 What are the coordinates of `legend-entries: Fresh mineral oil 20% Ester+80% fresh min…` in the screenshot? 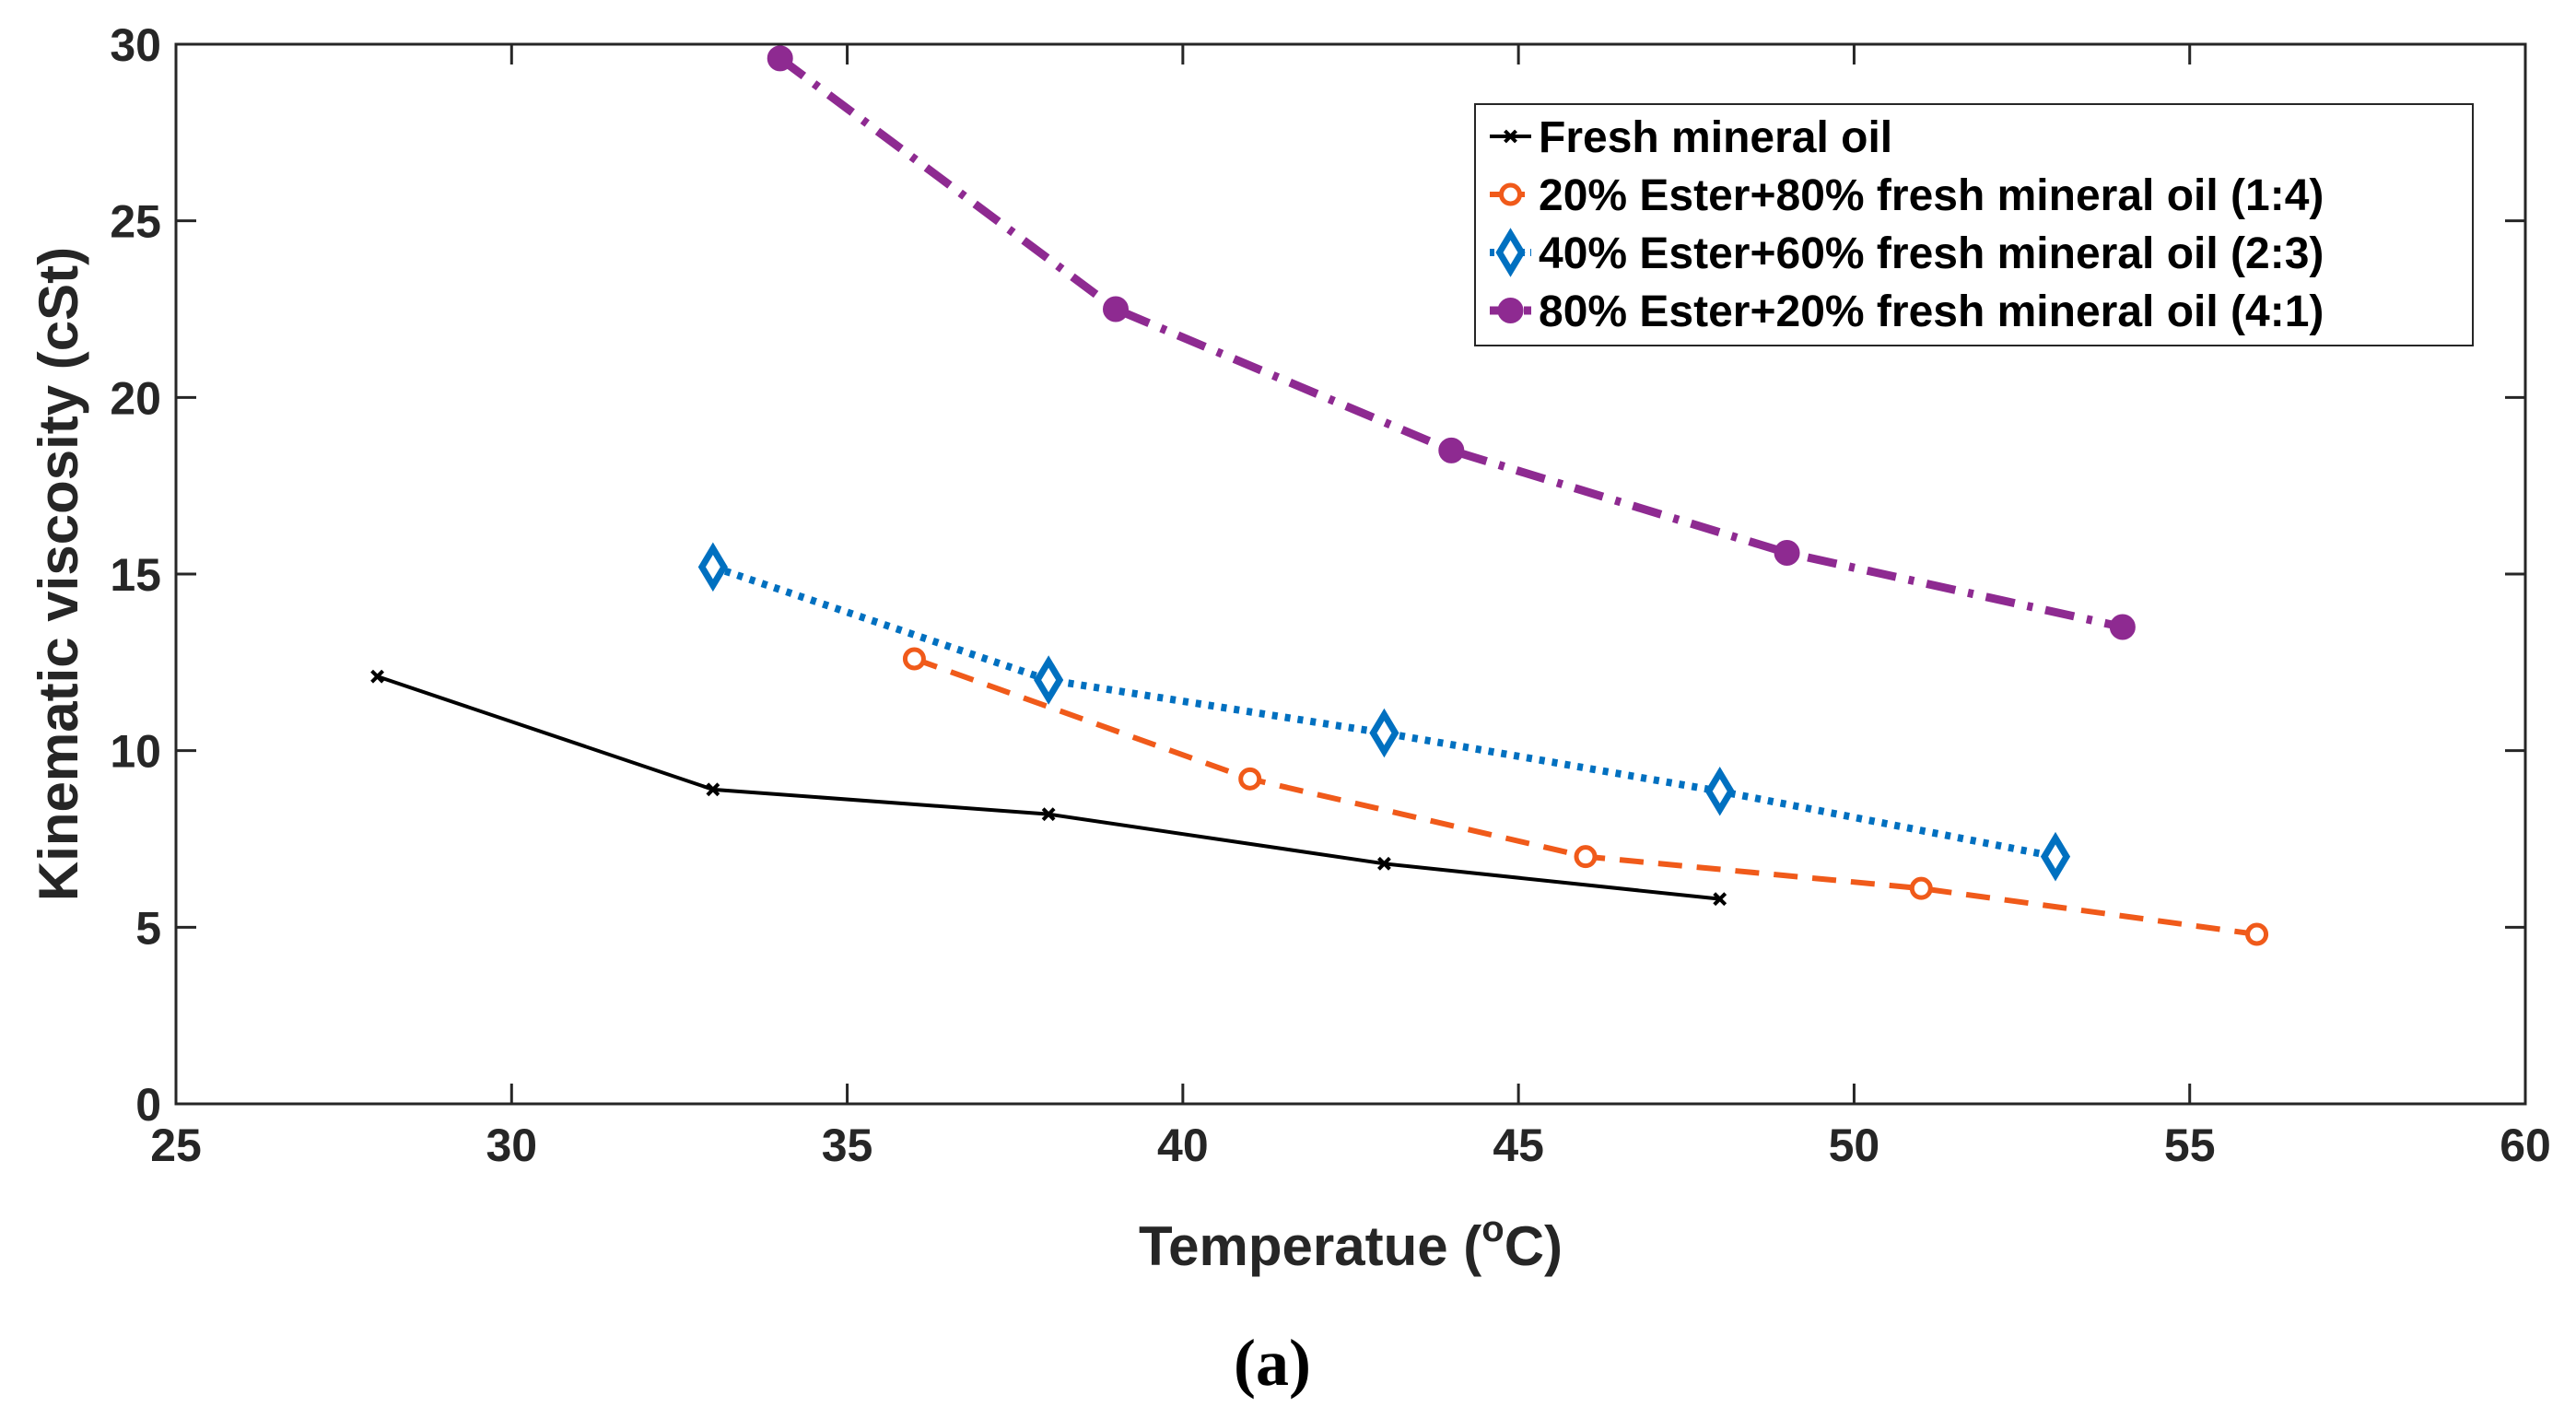 It's located at (1907, 224).